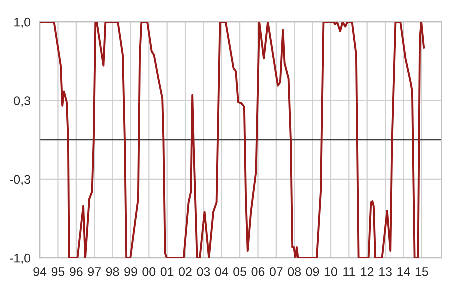  Describe the element at coordinates (167, 271) in the screenshot. I see `x-tick-label: 01` at that location.